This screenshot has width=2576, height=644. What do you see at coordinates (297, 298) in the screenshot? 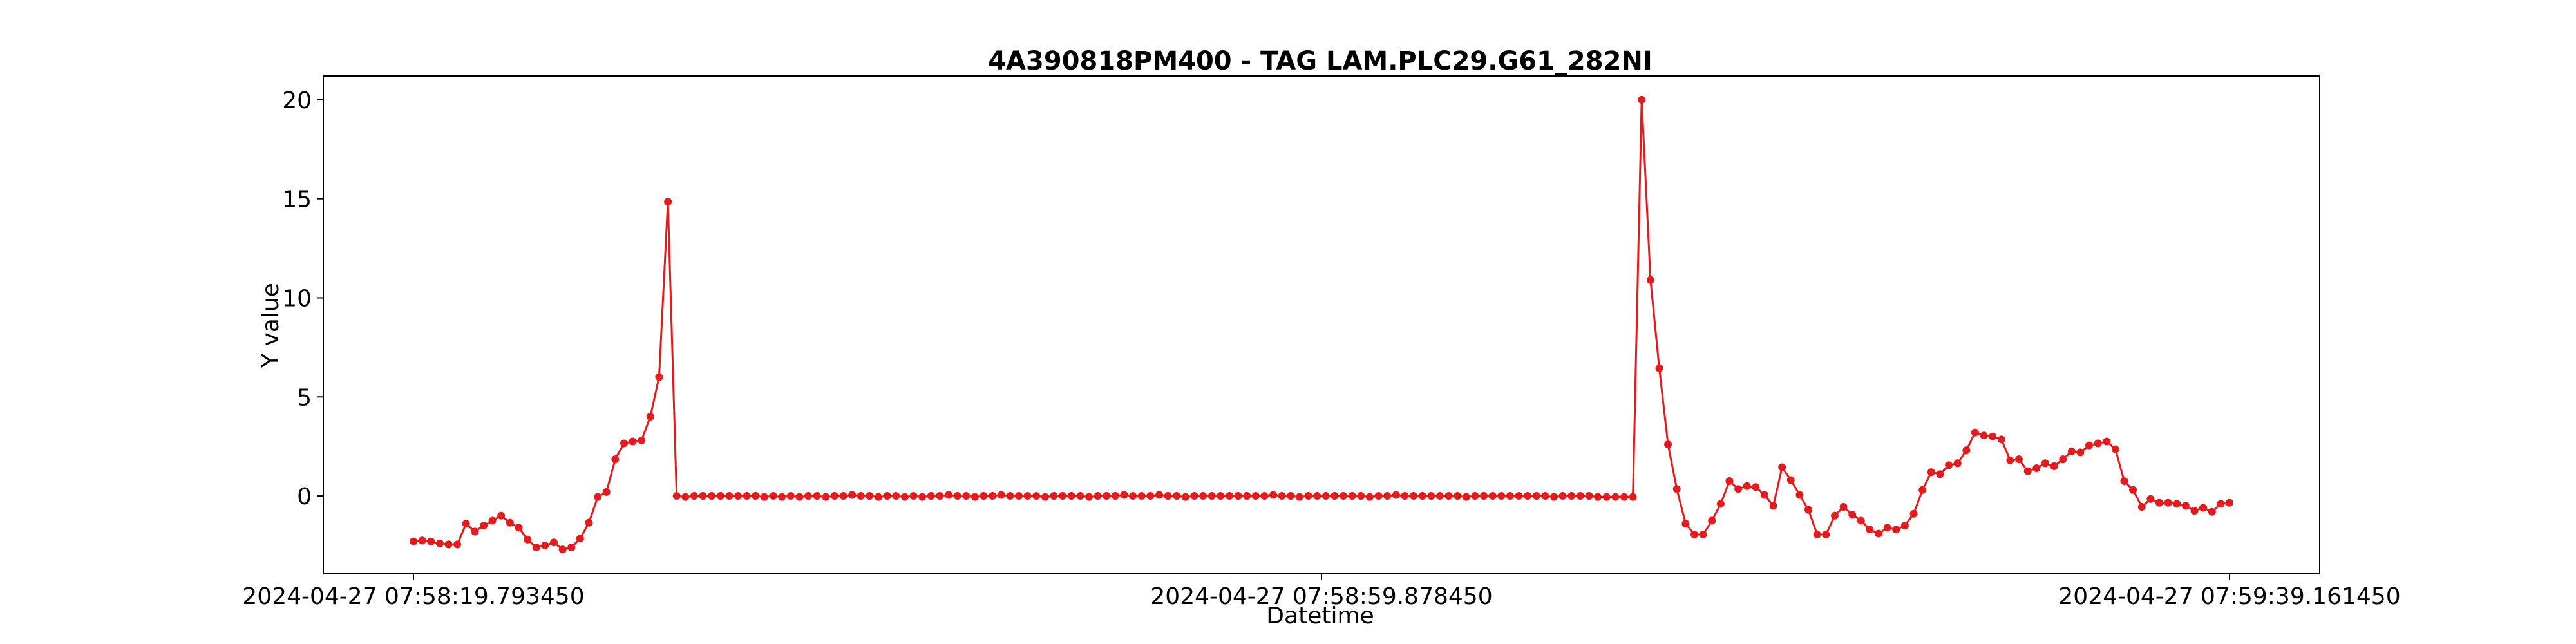
I see `y-tick-label: 10` at bounding box center [297, 298].